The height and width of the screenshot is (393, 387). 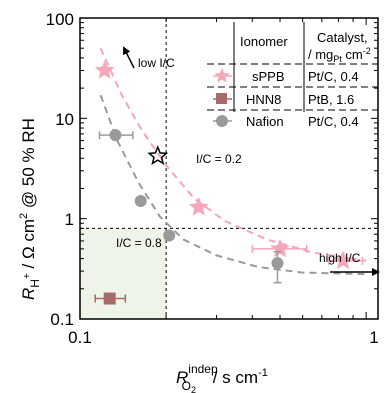 What do you see at coordinates (222, 121) in the screenshot?
I see `legend-marker-nafion` at bounding box center [222, 121].